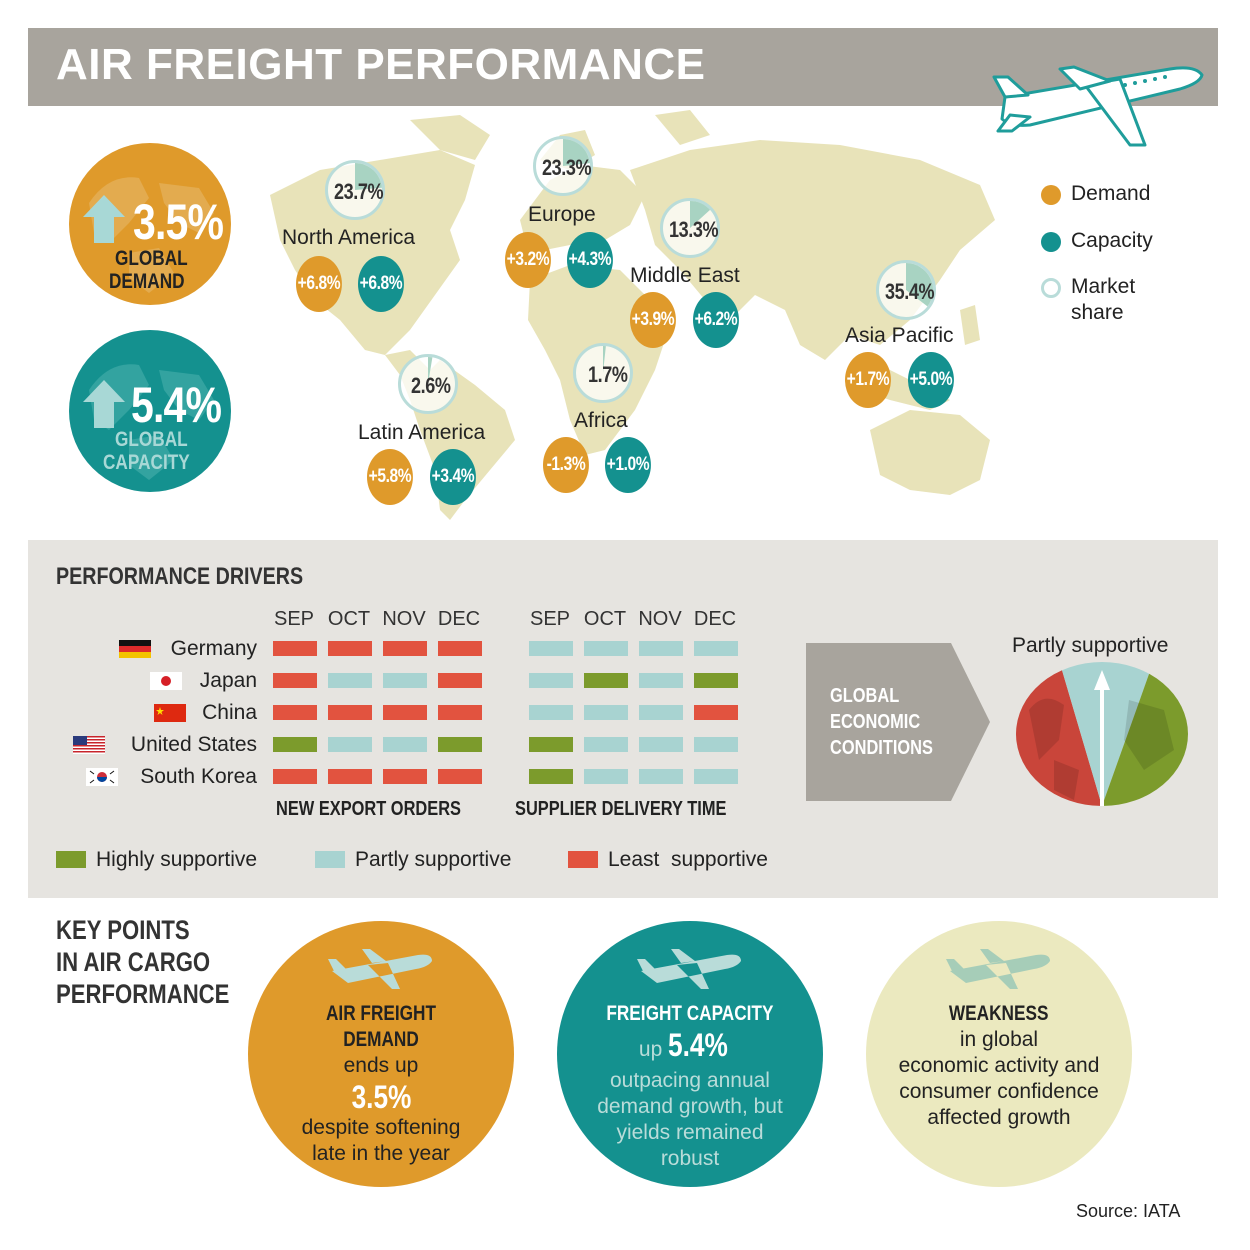 Image resolution: width=1250 pixels, height=1250 pixels. What do you see at coordinates (690, 1158) in the screenshot?
I see `kp-capacity-line: robust` at bounding box center [690, 1158].